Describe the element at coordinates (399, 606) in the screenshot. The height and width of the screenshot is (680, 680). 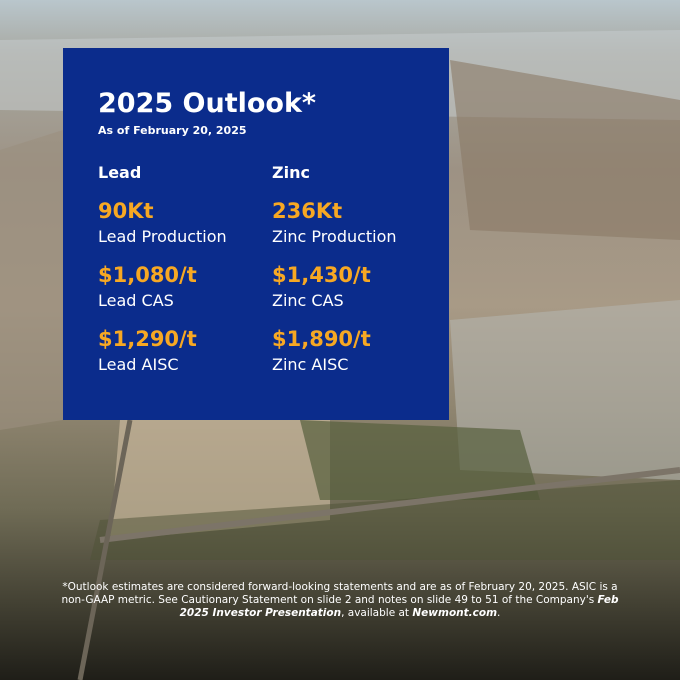
I see `footnote-emphasis: Feb 2025 Investor Presentation` at that location.